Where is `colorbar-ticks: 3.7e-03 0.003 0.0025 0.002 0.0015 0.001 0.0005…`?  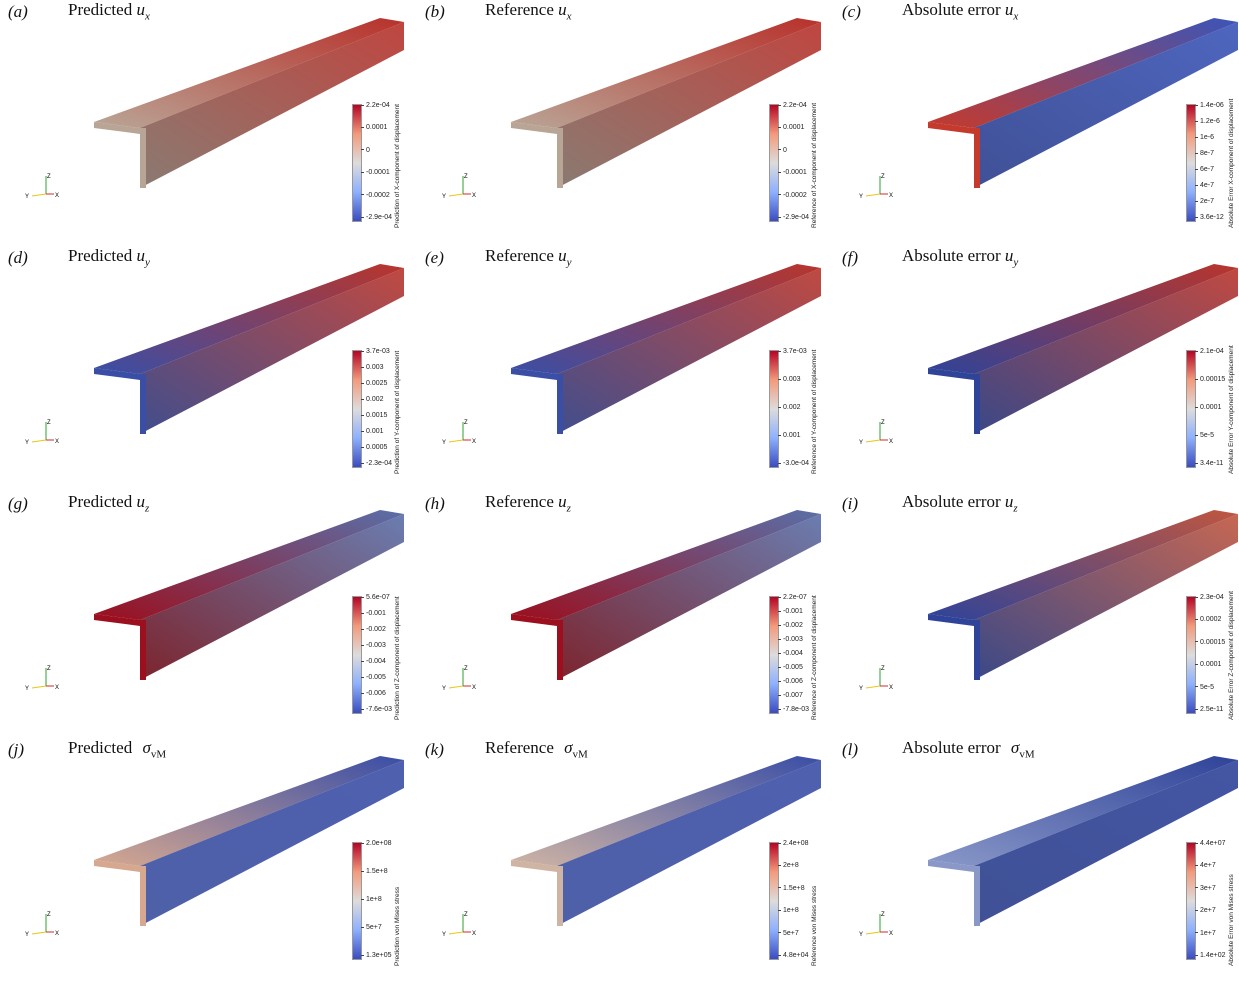
colorbar-ticks: 3.7e-03 0.003 0.0025 0.002 0.0015 0.001 0.0005… is located at coordinates (381, 408).